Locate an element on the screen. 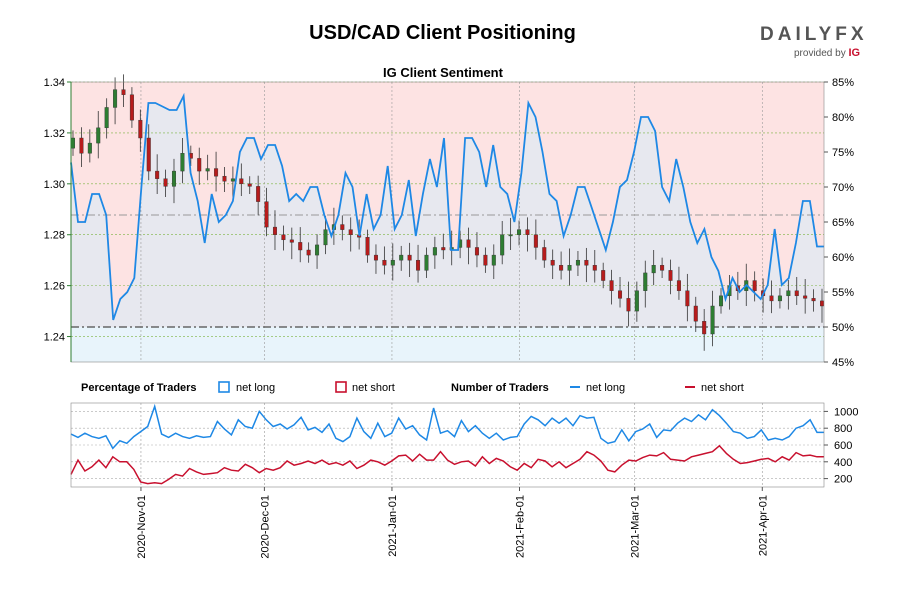 The width and height of the screenshot is (900, 600). price-panel-title: IG Client Sentiment is located at coordinates (443, 72).